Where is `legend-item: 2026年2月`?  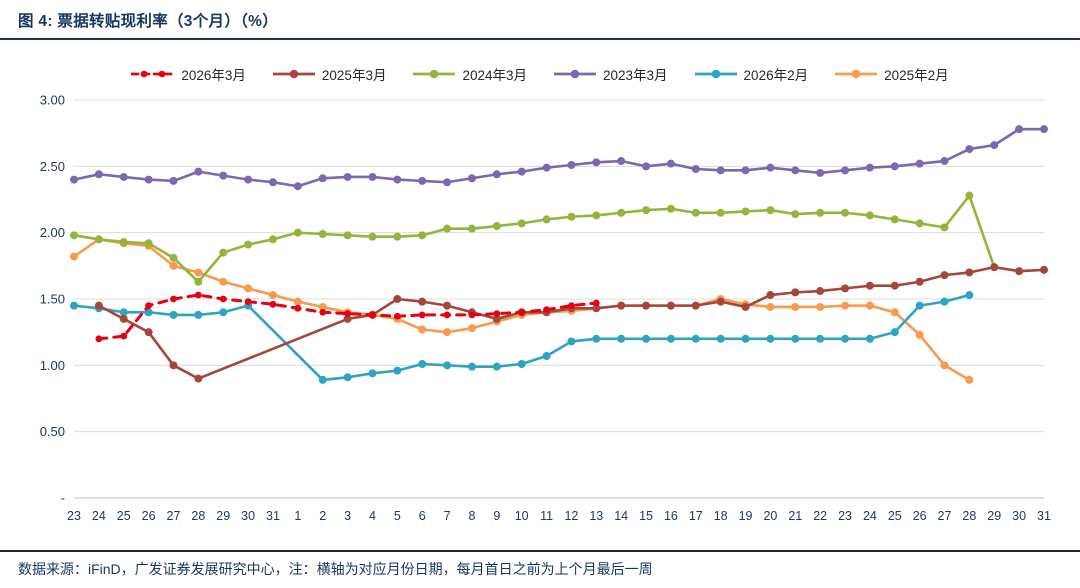 legend-item: 2026年2月 is located at coordinates (751, 74).